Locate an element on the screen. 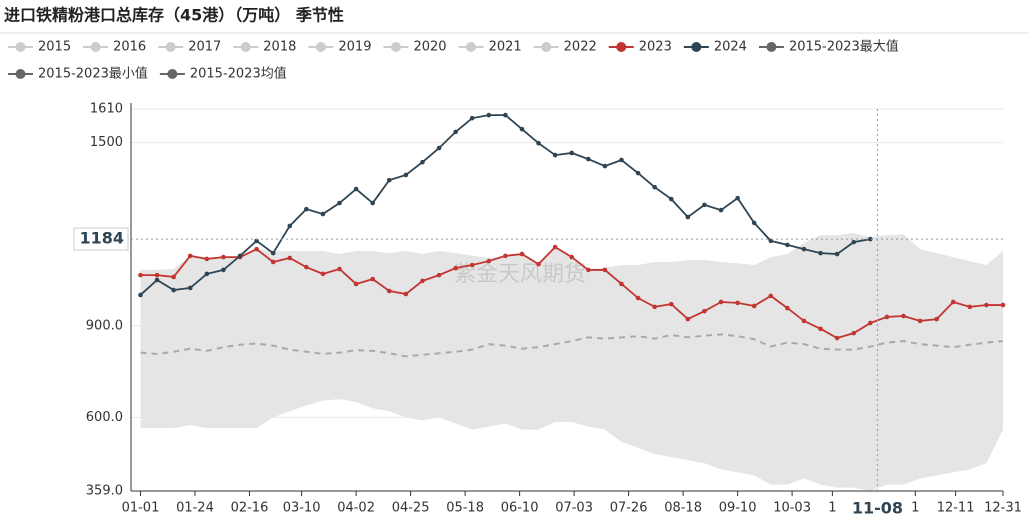  x-tick-label: 12-31 is located at coordinates (1003, 508).